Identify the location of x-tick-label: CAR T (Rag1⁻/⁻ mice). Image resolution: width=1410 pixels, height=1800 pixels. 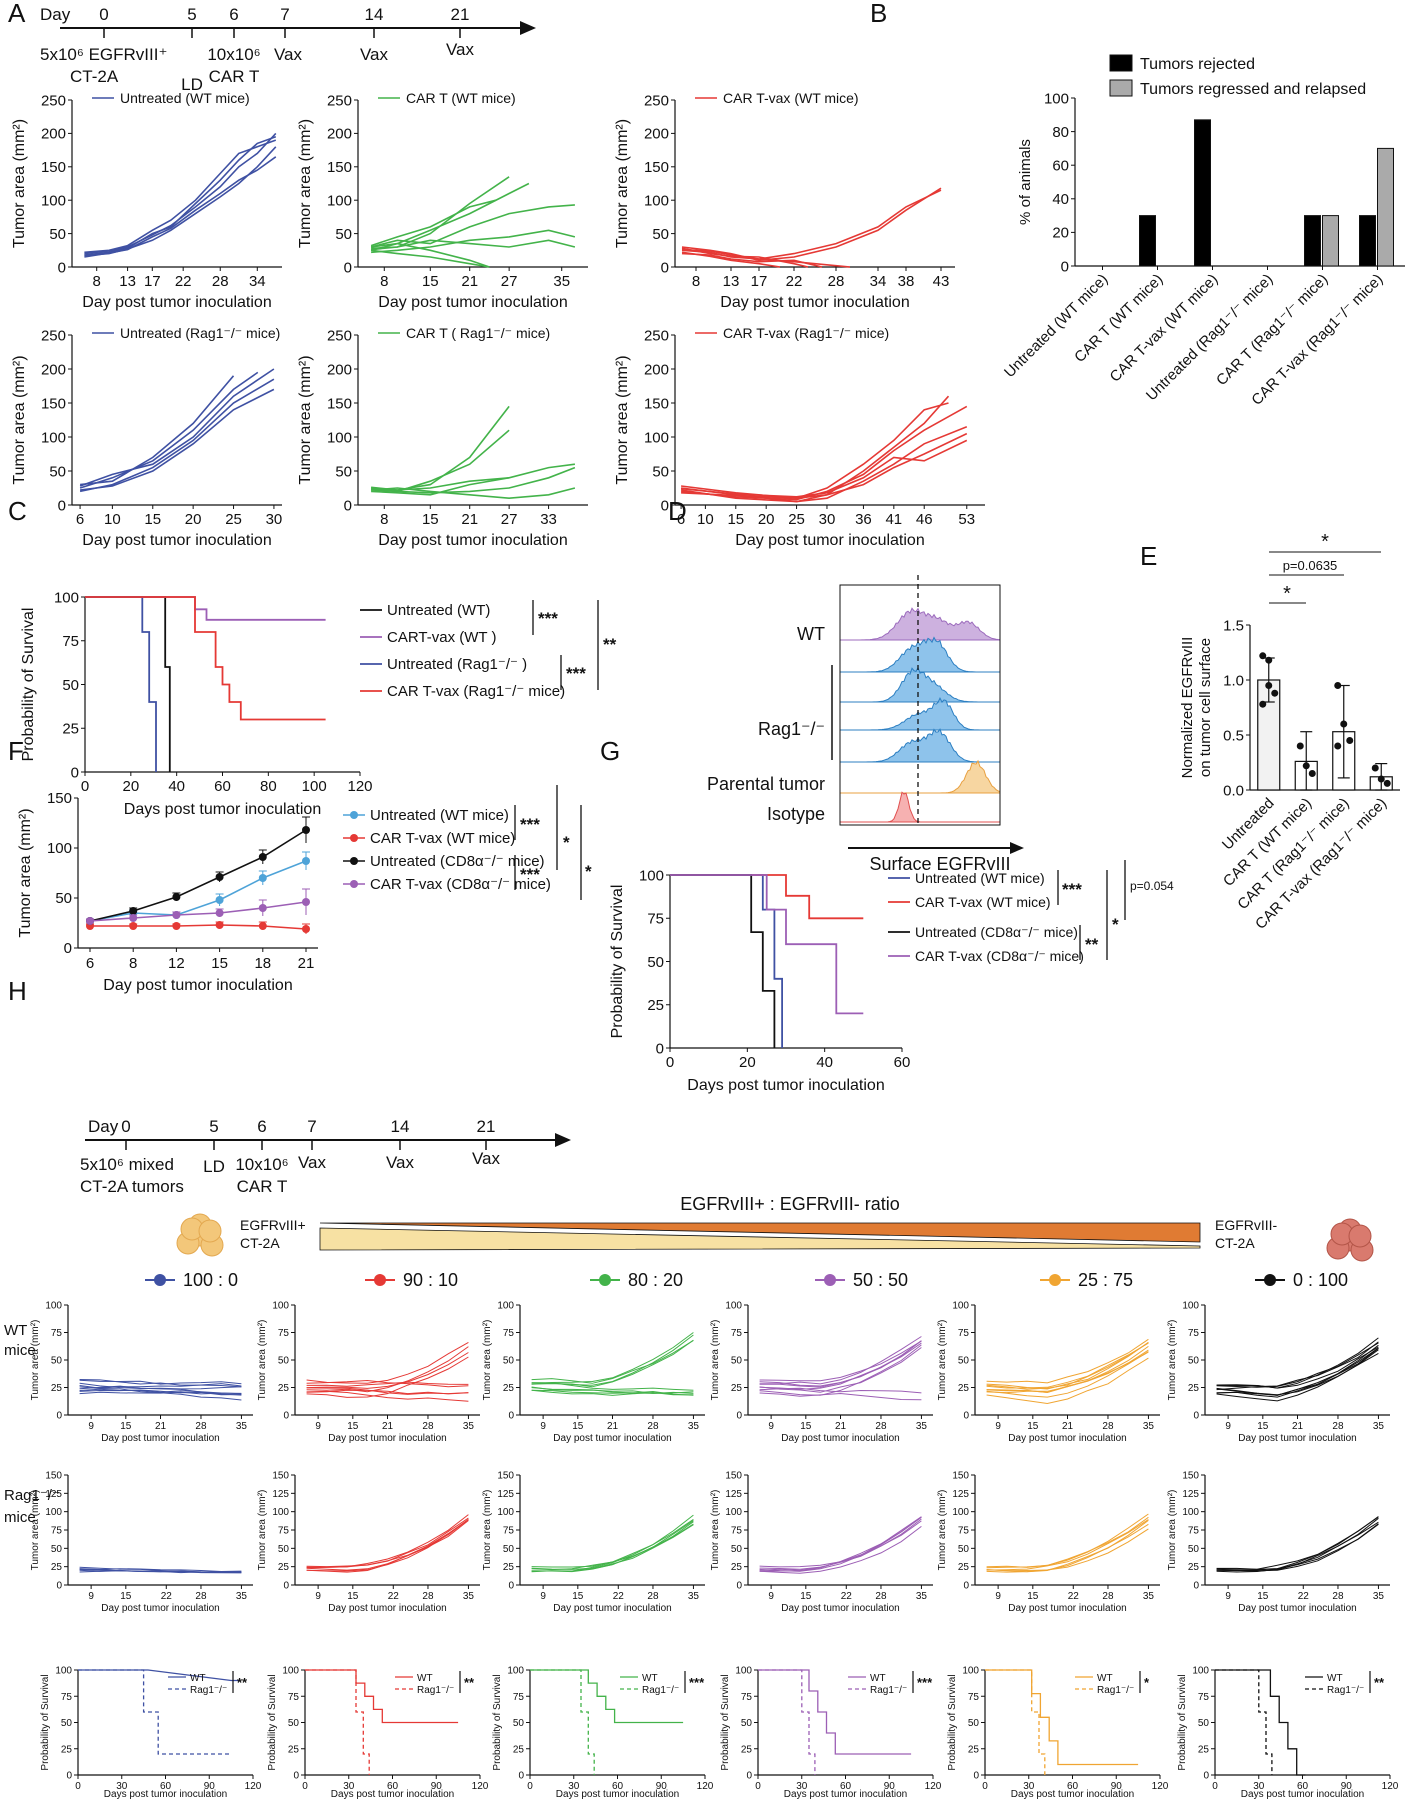
(1272, 330).